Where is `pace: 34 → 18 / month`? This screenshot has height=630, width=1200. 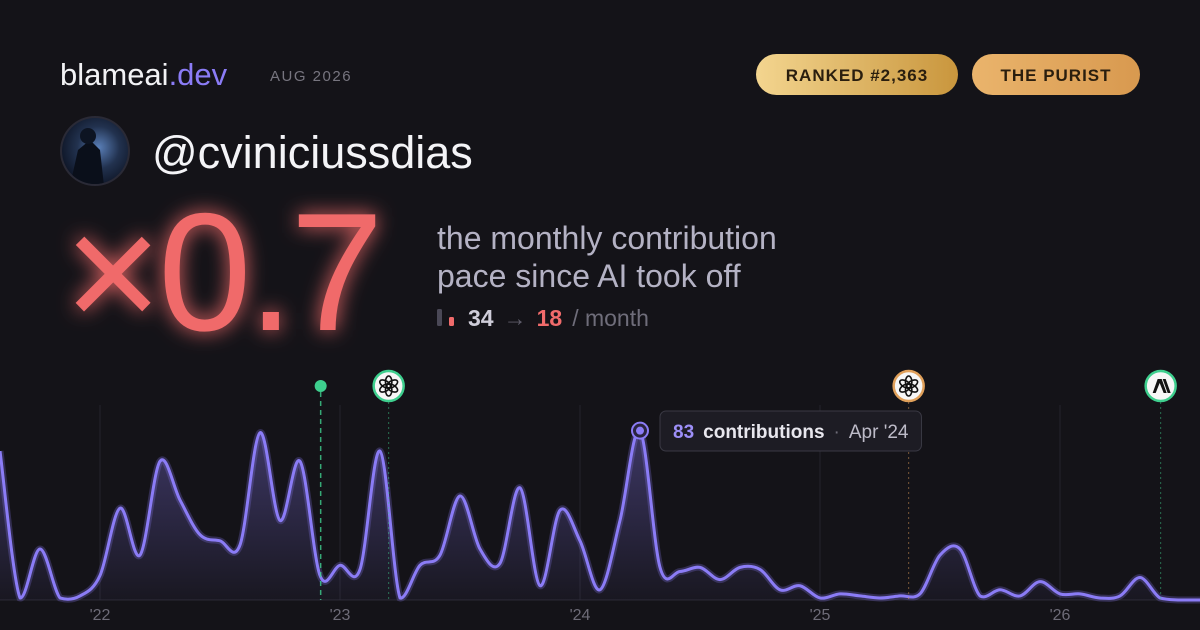 pace: 34 → 18 / month is located at coordinates (543, 318).